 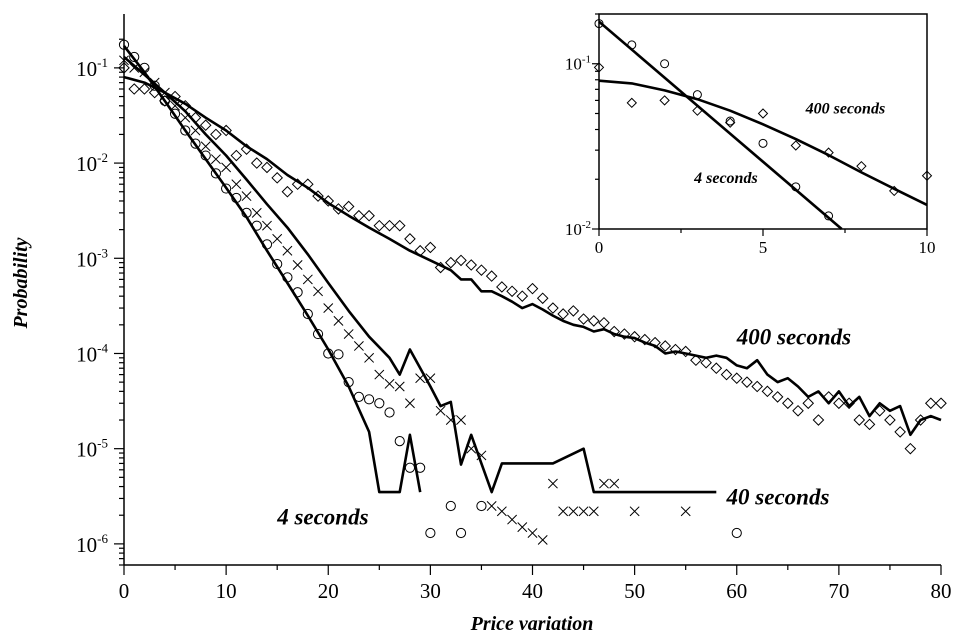 What do you see at coordinates (793, 336) in the screenshot?
I see `main-annotation: 400 seconds` at bounding box center [793, 336].